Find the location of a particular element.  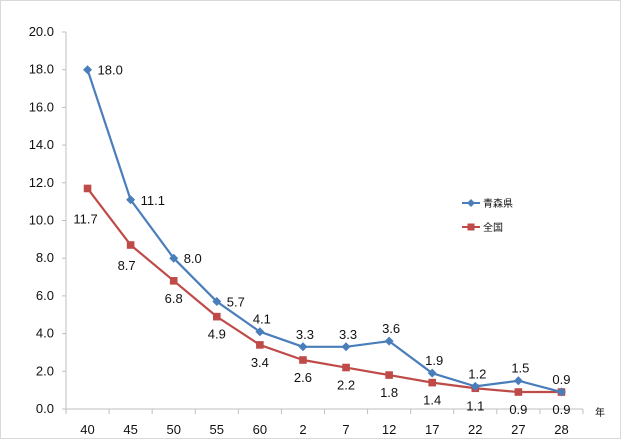

x-unit-label: 年 is located at coordinates (600, 412).